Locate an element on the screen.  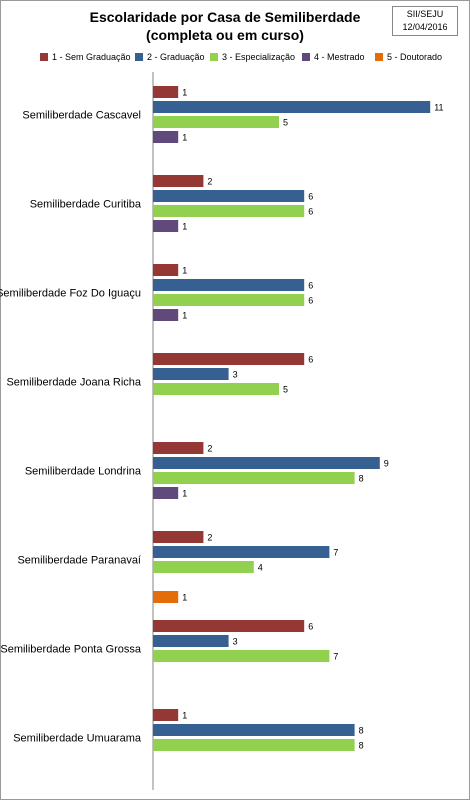
category-label: Semiliberdade Paranavaí is located at coordinates (79, 561).